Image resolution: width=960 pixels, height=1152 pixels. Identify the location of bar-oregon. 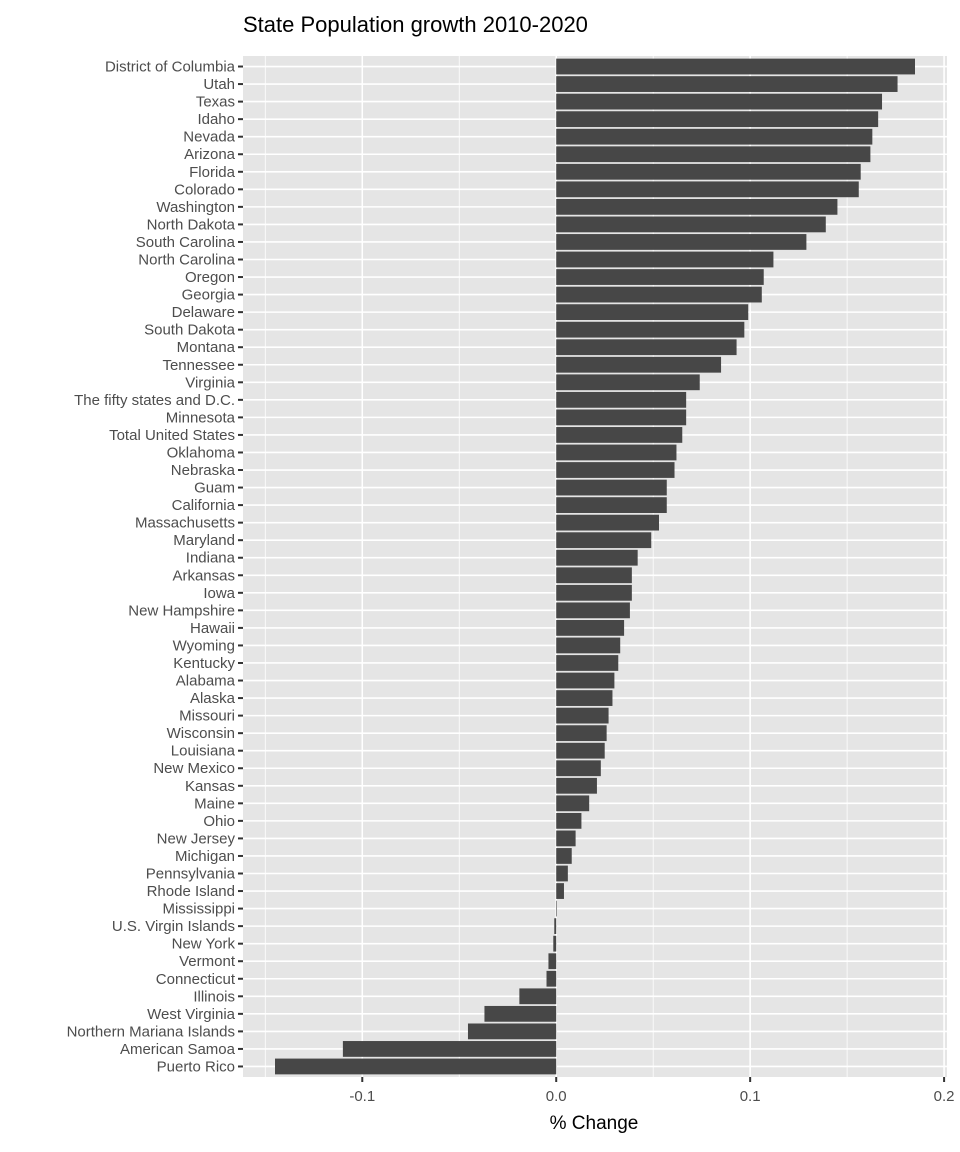
(660, 277).